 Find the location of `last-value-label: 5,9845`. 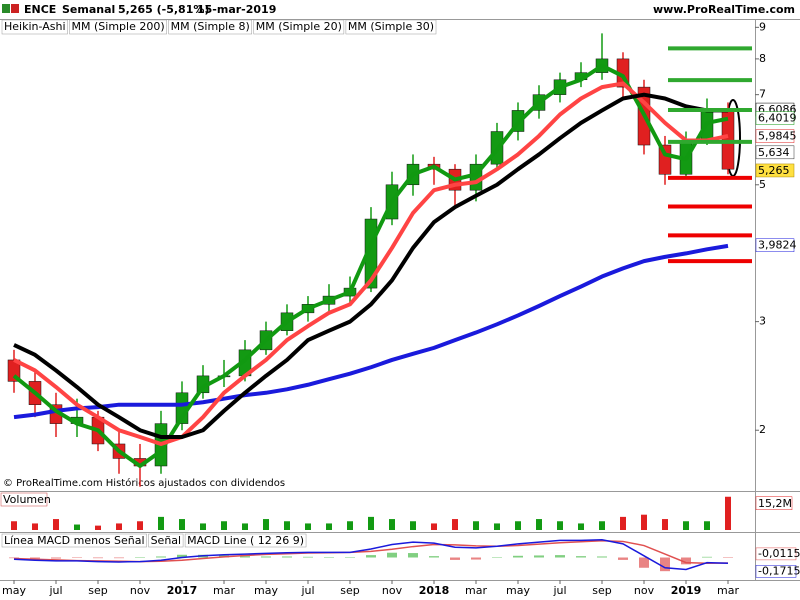

last-value-label: 5,9845 is located at coordinates (777, 136).